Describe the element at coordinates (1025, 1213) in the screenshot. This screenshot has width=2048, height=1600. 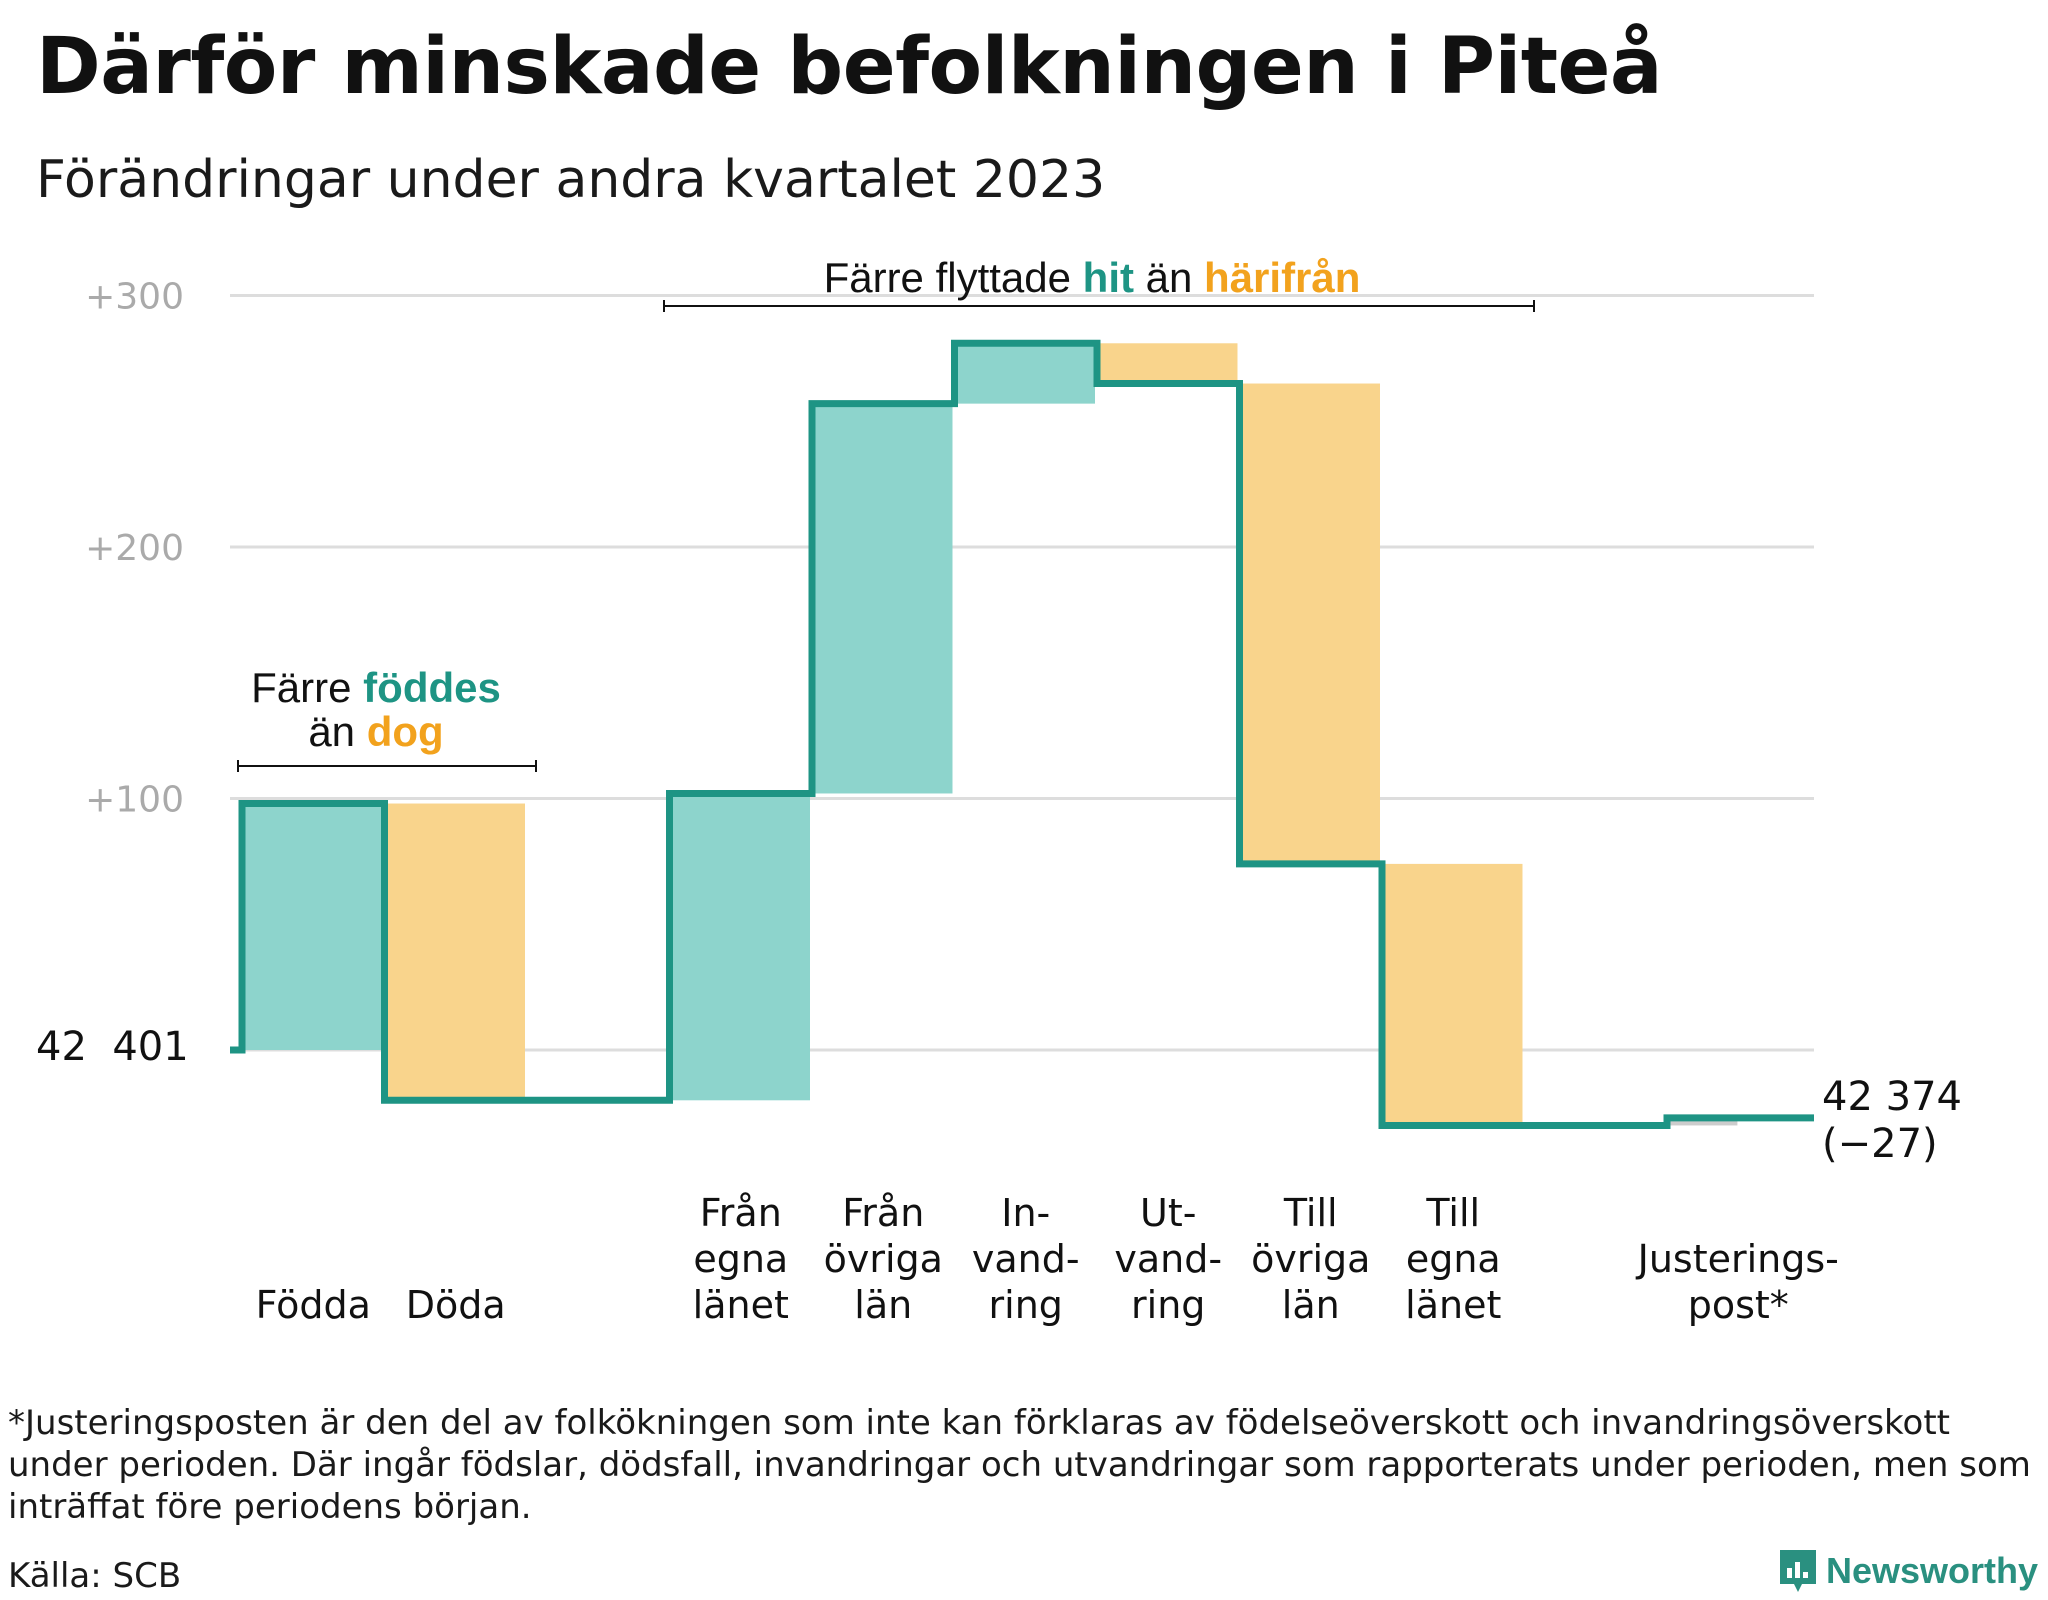
I see `category-label: In-` at that location.